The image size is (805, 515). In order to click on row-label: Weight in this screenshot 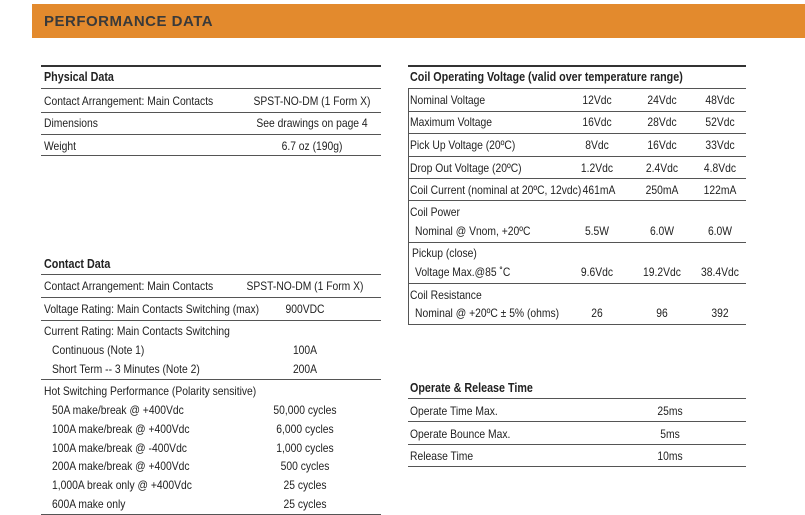, I will do `click(60, 146)`.